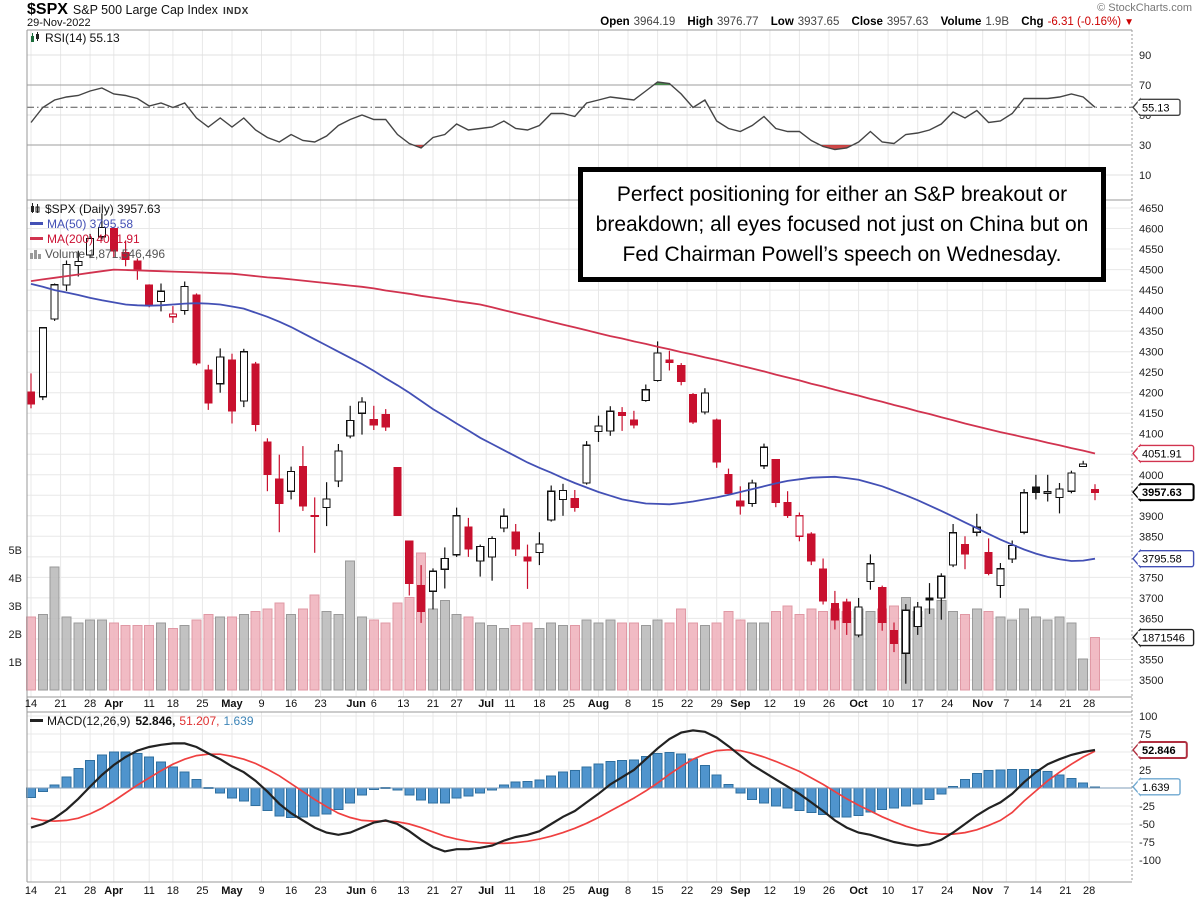  I want to click on svg-text: 4650, so click(1151, 209).